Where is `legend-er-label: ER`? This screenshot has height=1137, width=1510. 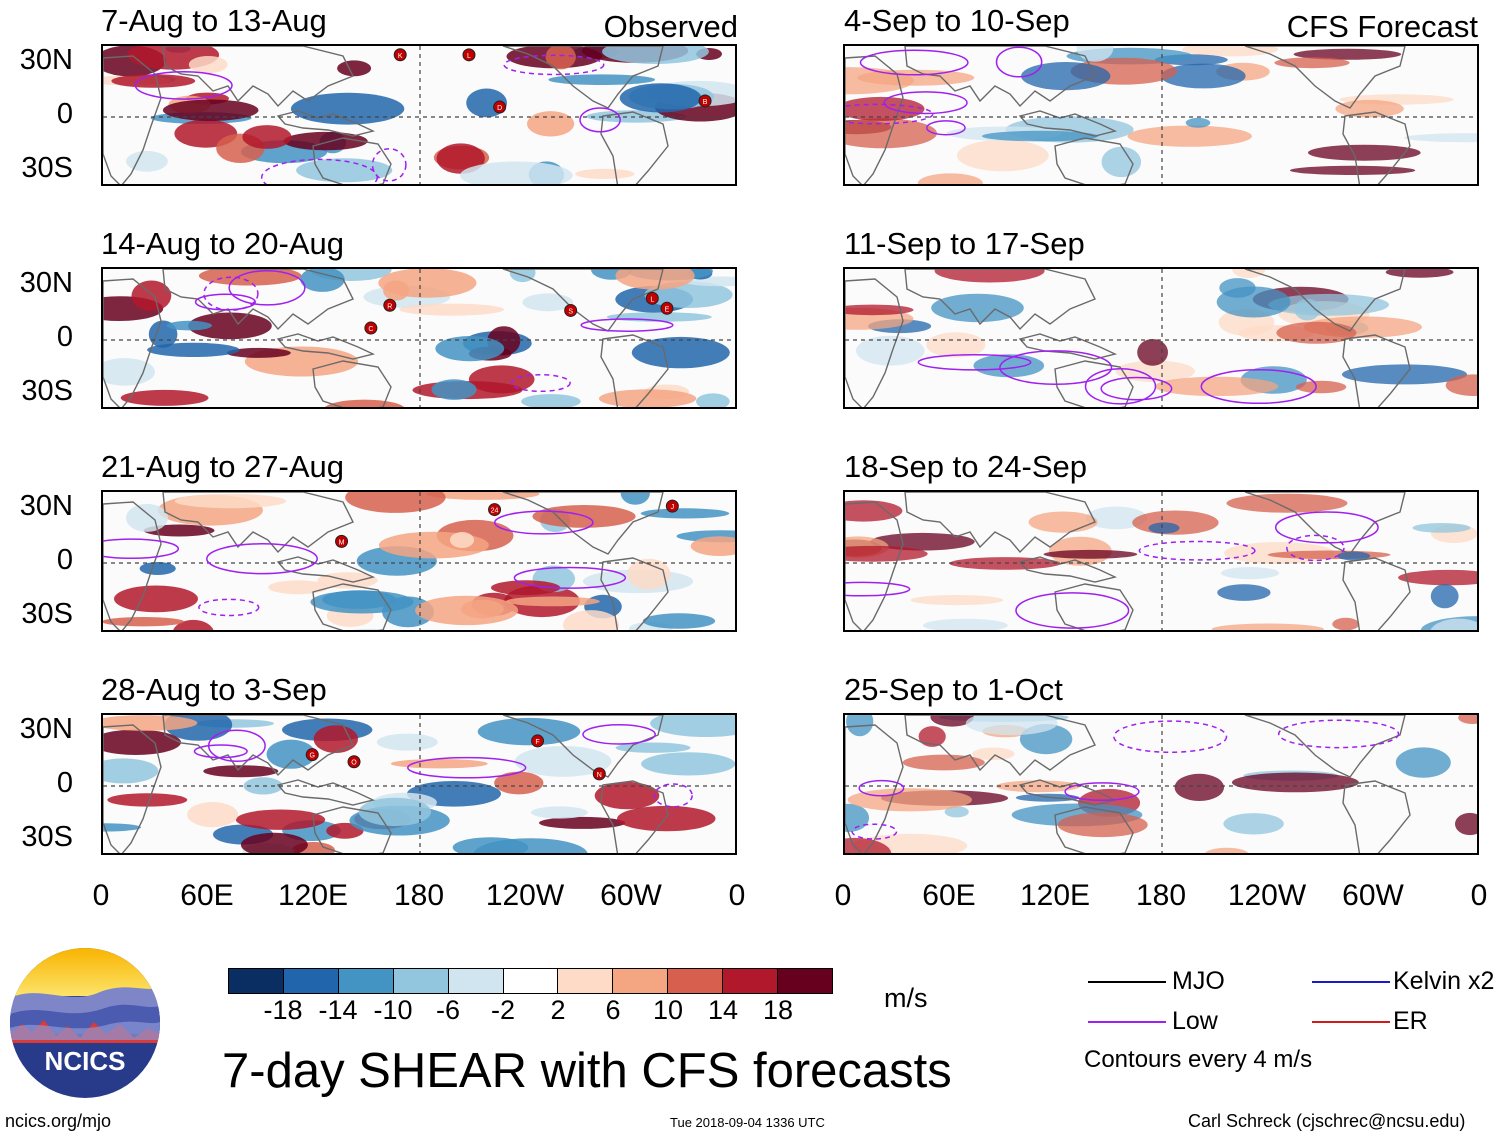 legend-er-label: ER is located at coordinates (1410, 1021).